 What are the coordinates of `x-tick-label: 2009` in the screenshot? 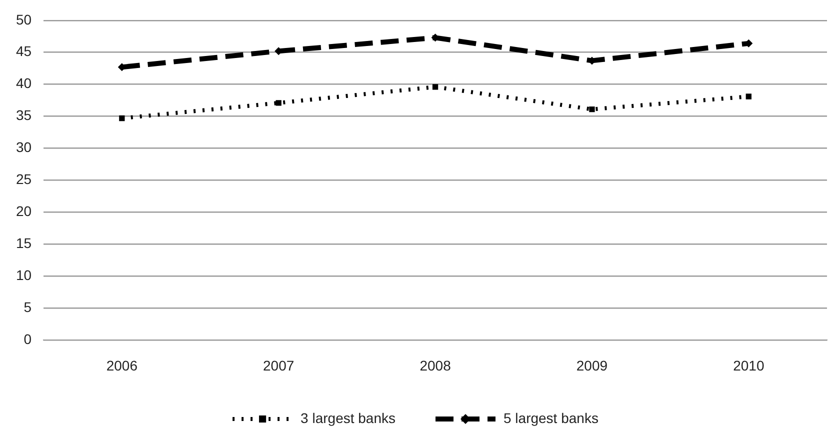 It's located at (592, 365).